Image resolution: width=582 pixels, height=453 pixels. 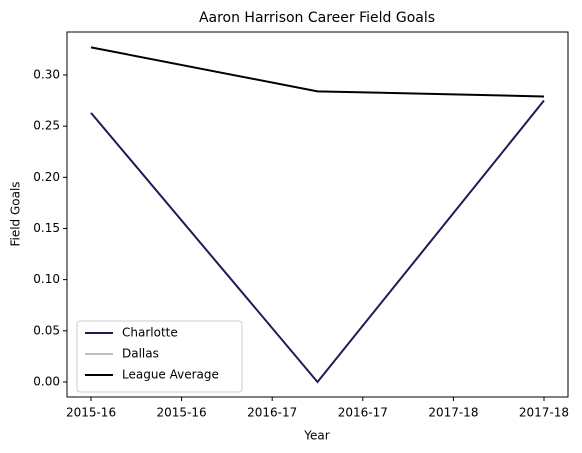 What do you see at coordinates (46, 126) in the screenshot?
I see `y-tick-label: 0.25` at bounding box center [46, 126].